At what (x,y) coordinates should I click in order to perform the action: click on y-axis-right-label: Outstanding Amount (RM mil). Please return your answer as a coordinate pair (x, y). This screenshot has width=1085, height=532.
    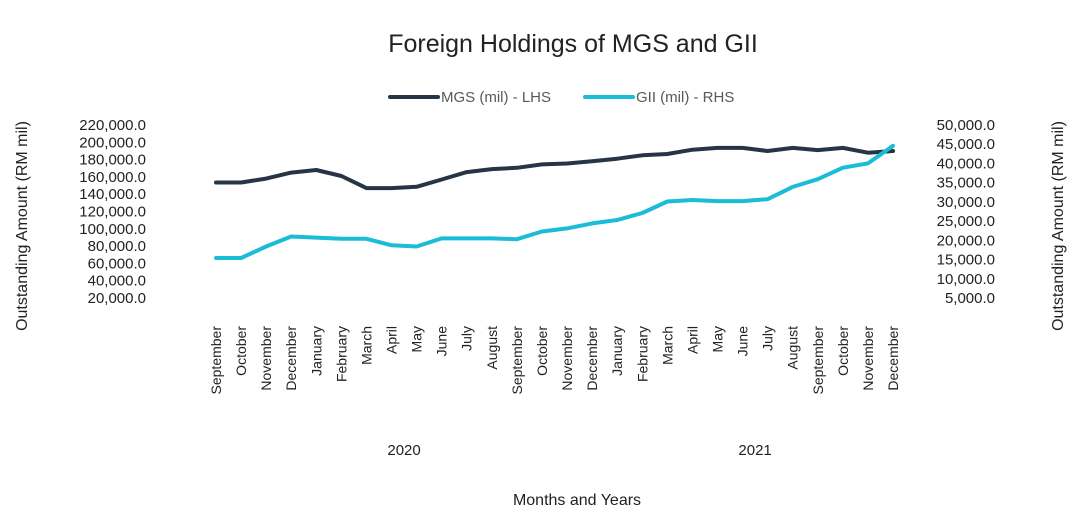
    Looking at the image, I should click on (1058, 226).